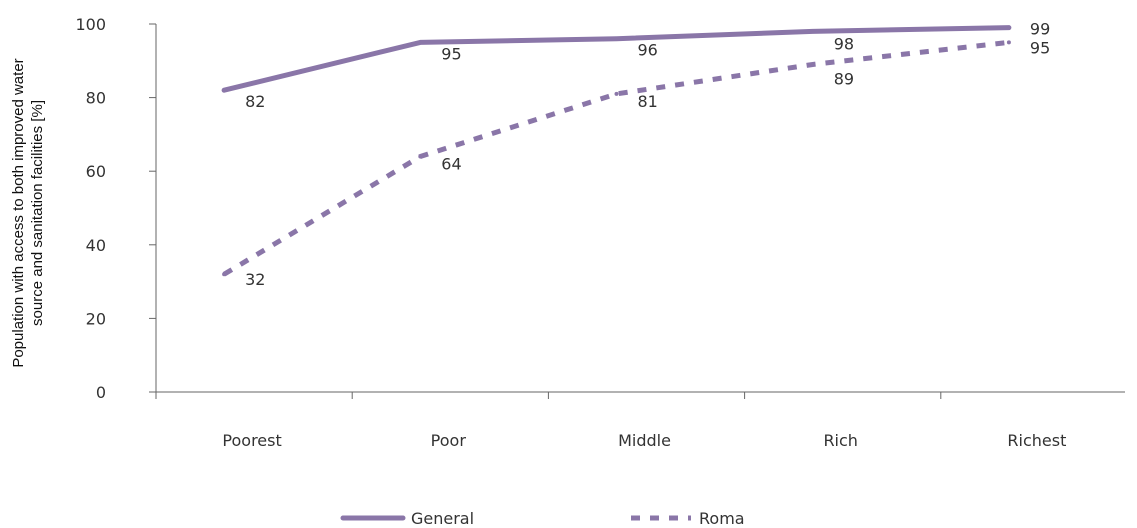 The width and height of the screenshot is (1137, 528). Describe the element at coordinates (90, 208) in the screenshot. I see `y-tick-labels: 0 20 40 60 80 100` at that location.